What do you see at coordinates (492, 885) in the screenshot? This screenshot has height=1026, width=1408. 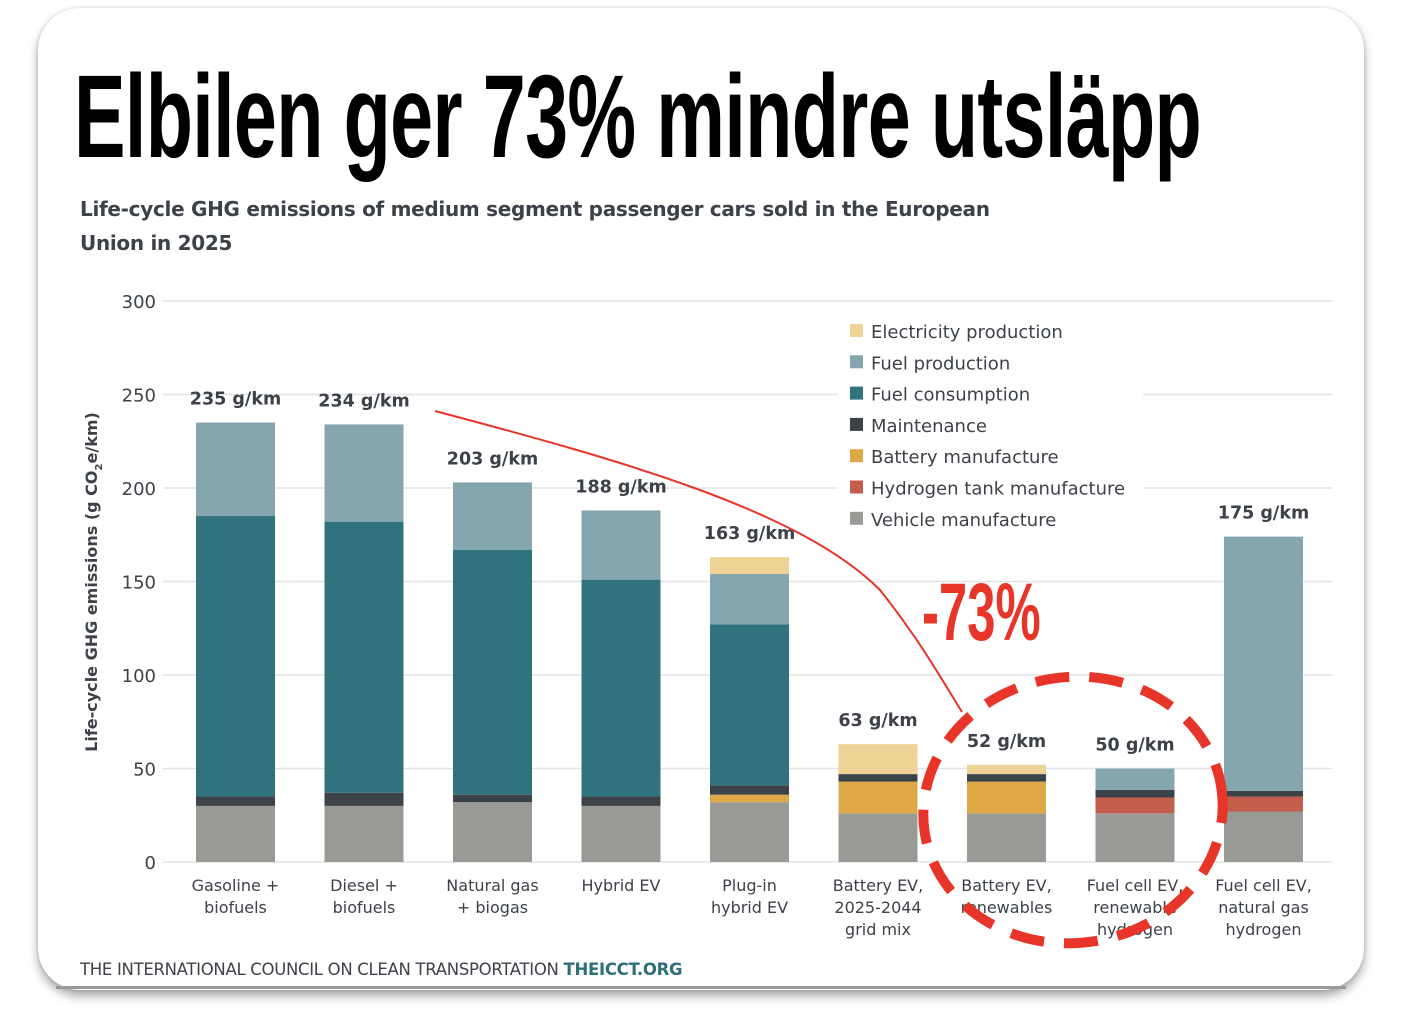 I see `x-tick-label: Natural gas` at bounding box center [492, 885].